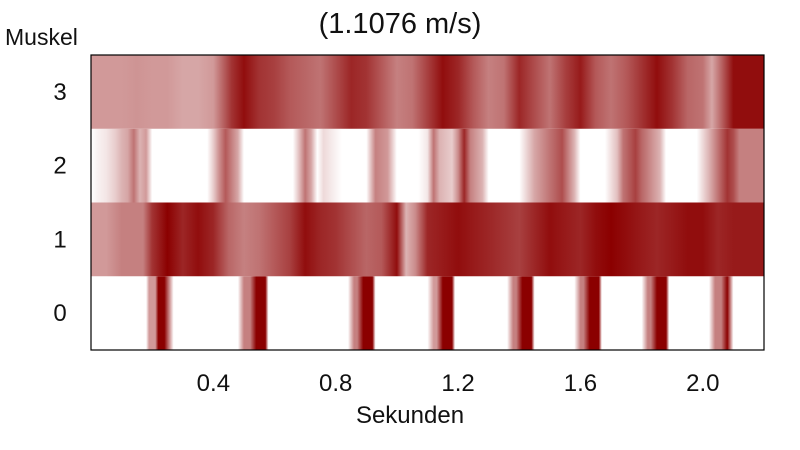 This screenshot has width=800, height=450. I want to click on y-tick-label: 0, so click(59, 313).